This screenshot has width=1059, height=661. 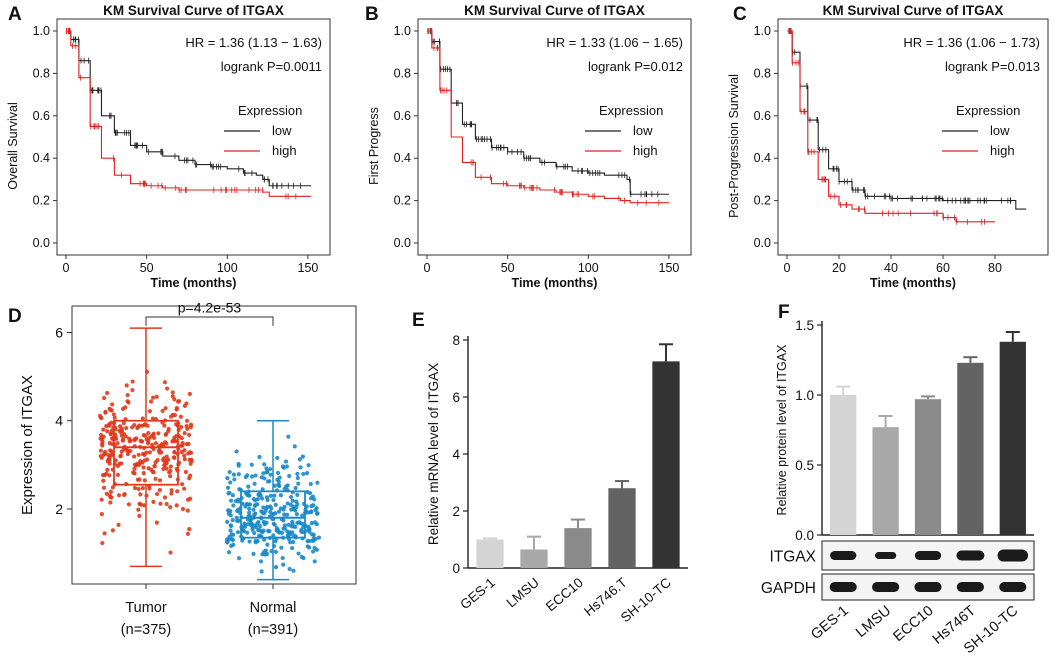 What do you see at coordinates (253, 42) in the screenshot?
I see `hazard-ratio: HR = 1.36 (1.13 − 1.63)` at bounding box center [253, 42].